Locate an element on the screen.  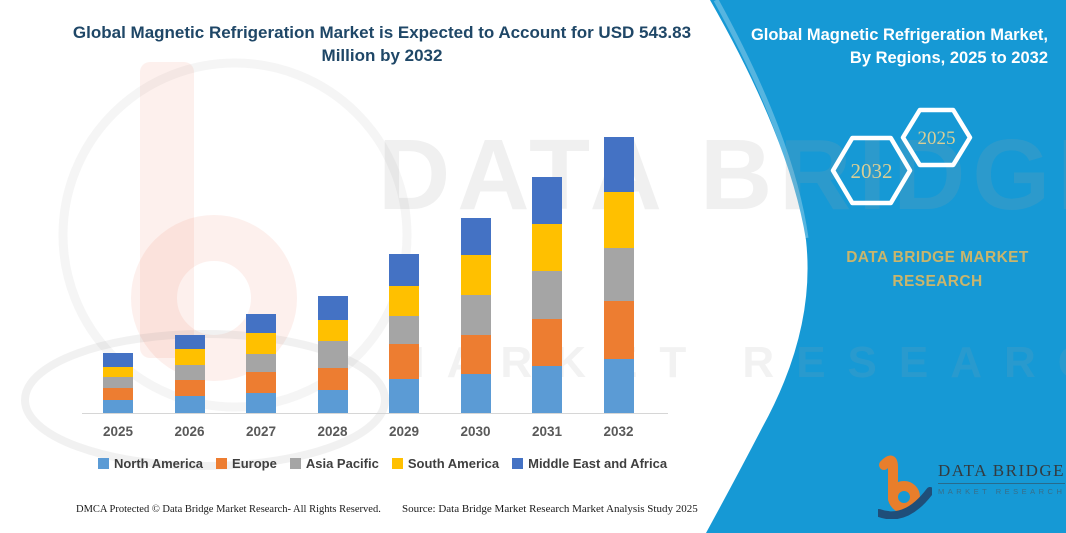
bar-segment-asia-pacific-2032 is located at coordinates (618, 274).